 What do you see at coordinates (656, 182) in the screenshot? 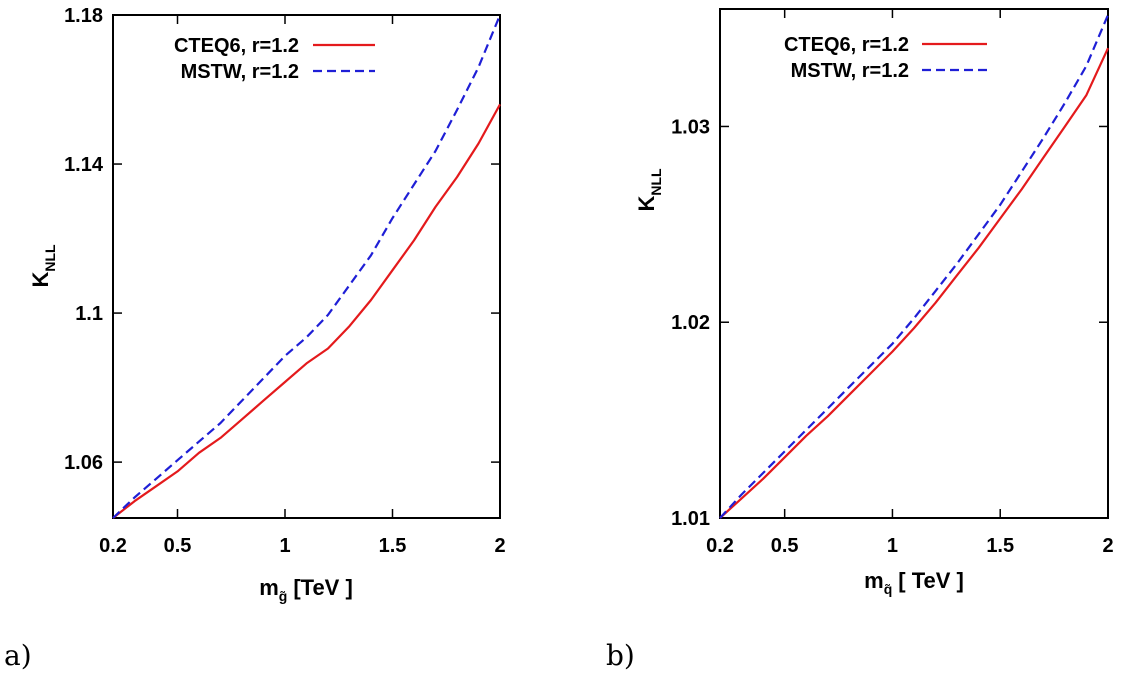
I see `ylabel-b-sub: NLL` at bounding box center [656, 182].